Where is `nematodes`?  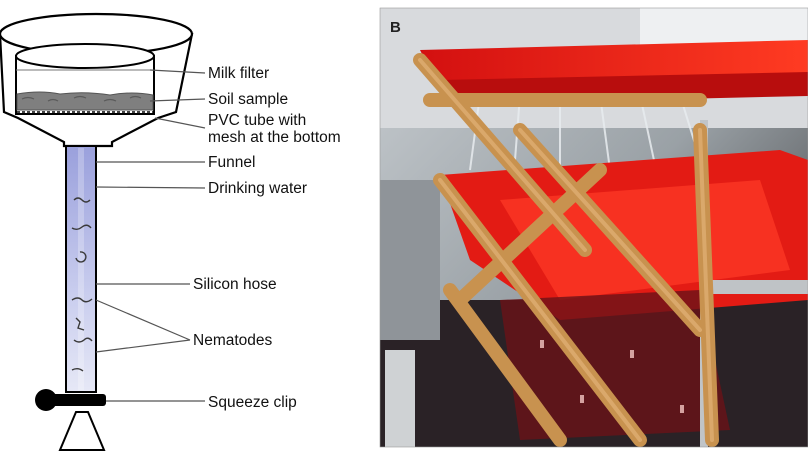
nematodes is located at coordinates (82, 284).